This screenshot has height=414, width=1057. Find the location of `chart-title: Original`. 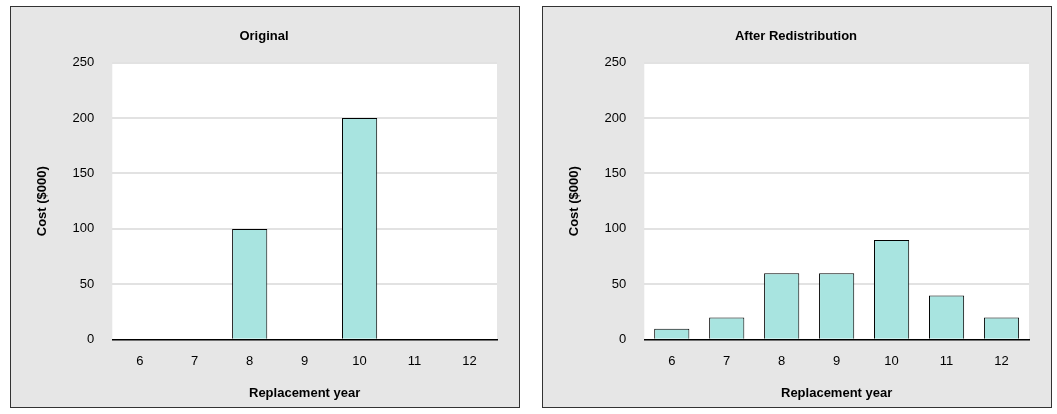

chart-title: Original is located at coordinates (264, 36).